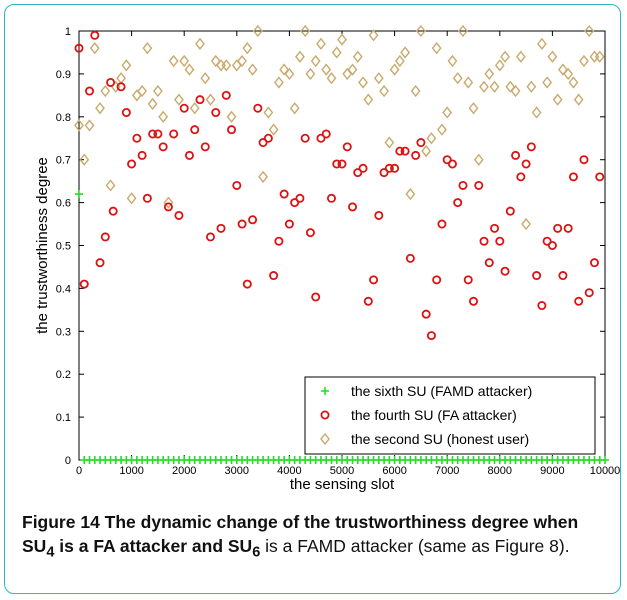  Describe the element at coordinates (63, 204) in the screenshot. I see `y-tick-label: 0.6` at that location.